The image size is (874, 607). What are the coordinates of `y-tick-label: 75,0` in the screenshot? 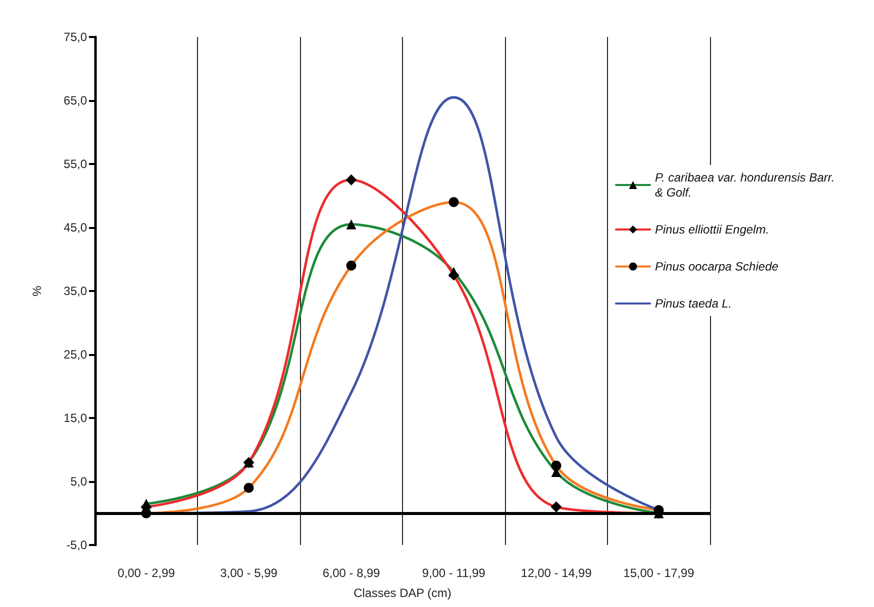 It's located at (76, 37).